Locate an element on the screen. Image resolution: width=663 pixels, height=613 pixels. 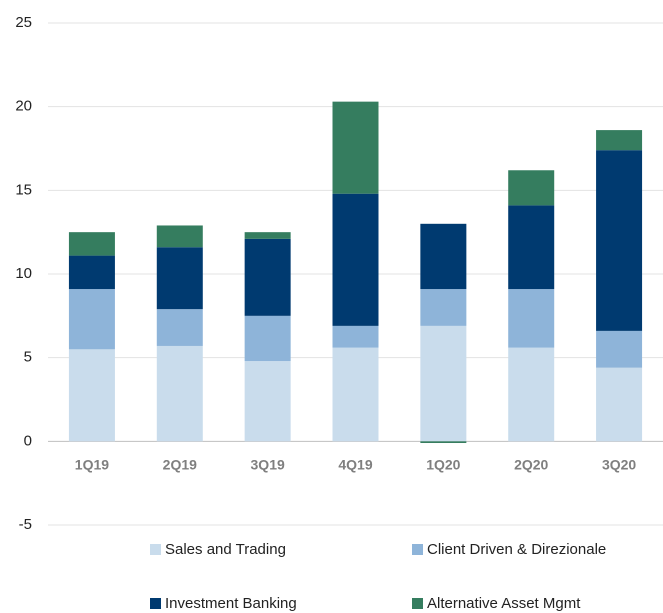
x-tick-label: 2Q20 is located at coordinates (531, 465).